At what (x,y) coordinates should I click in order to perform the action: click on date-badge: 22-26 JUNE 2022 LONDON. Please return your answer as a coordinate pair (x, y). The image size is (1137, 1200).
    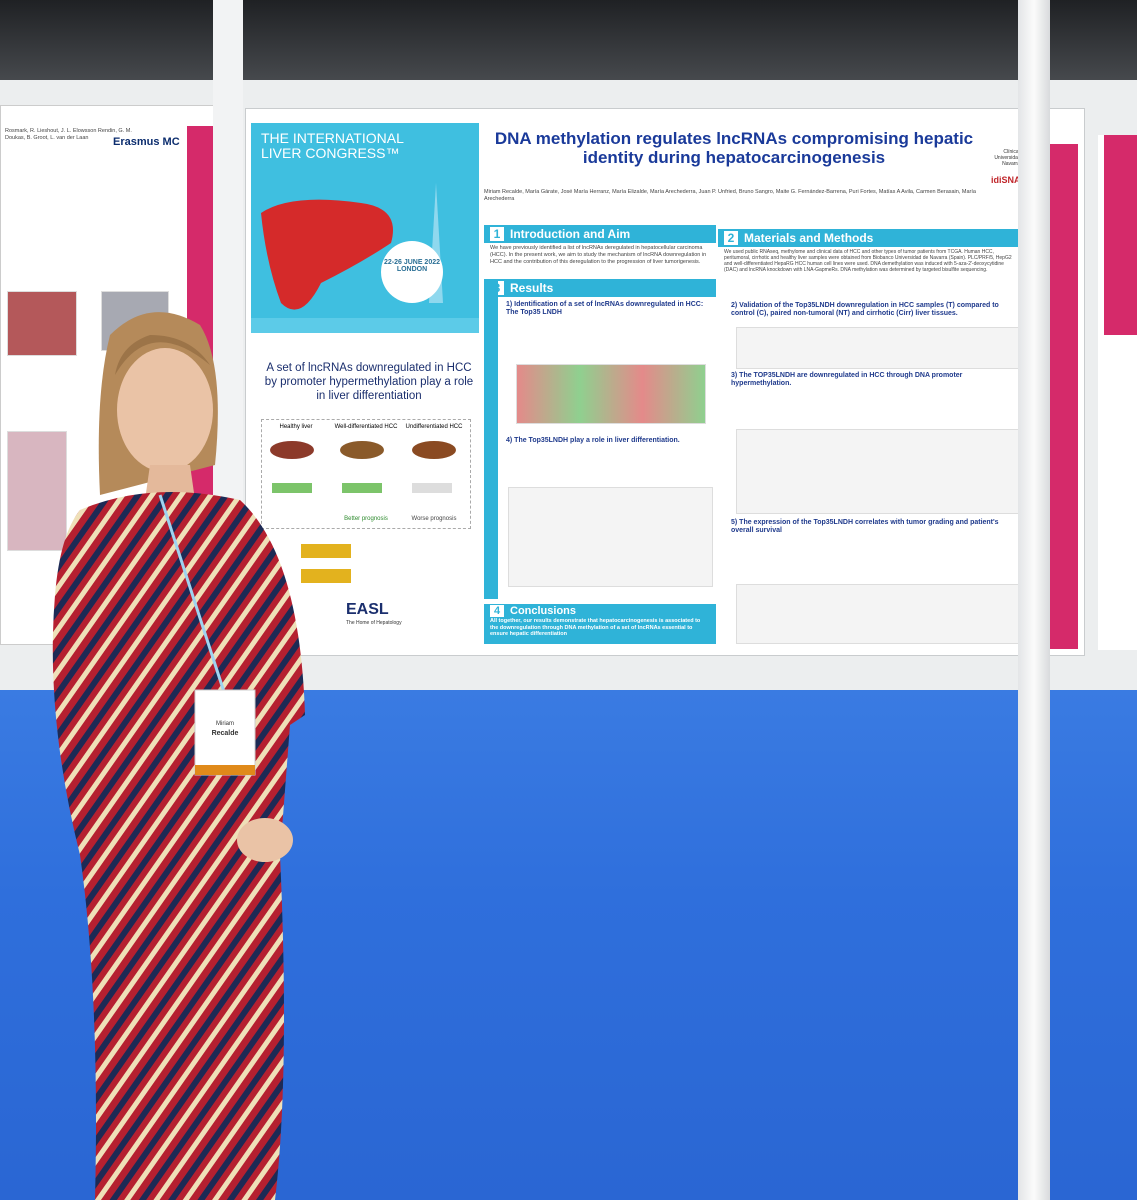
    Looking at the image, I should click on (412, 272).